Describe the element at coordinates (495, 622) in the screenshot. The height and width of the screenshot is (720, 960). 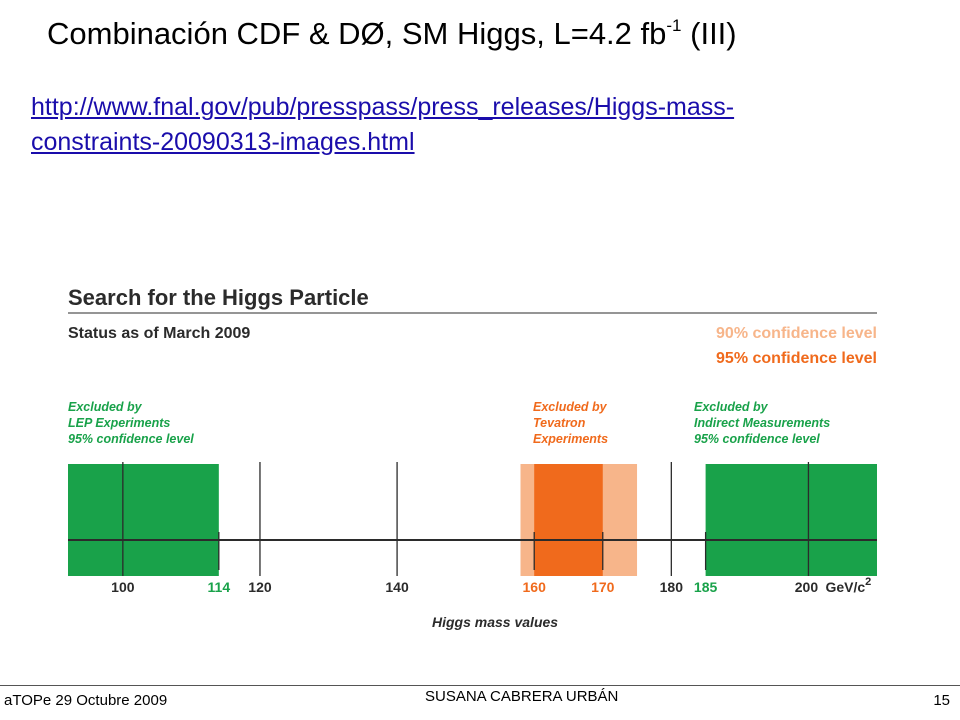
I see `axis-title: Higgs mass values` at that location.